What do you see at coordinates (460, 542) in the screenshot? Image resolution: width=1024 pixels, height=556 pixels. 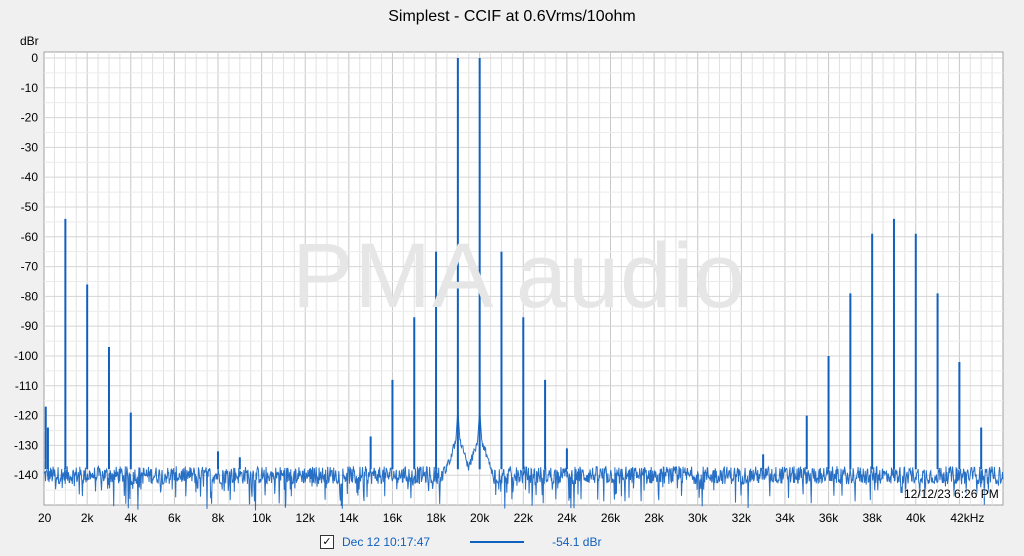 I see `legend: ✓ Dec 12 10:17:47 -54.1 dBr` at bounding box center [460, 542].